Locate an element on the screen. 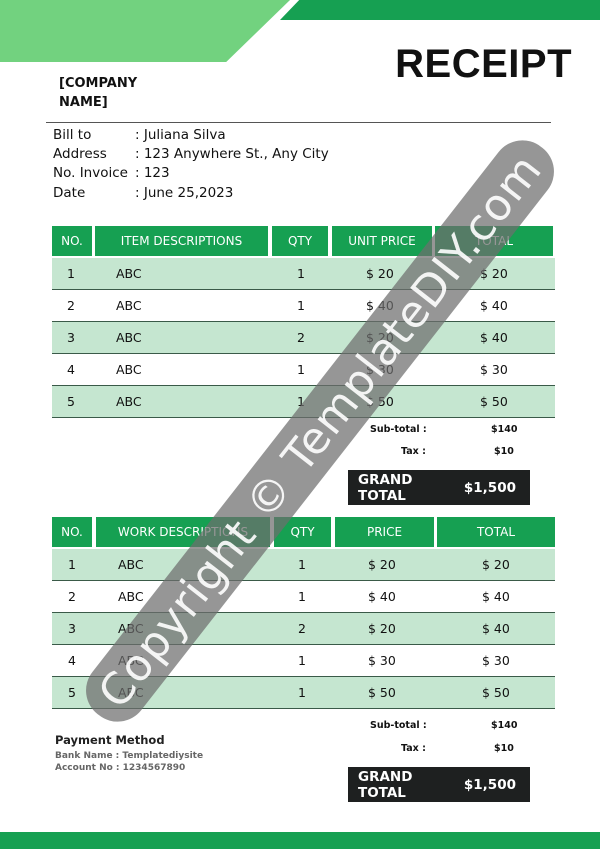 Image resolution: width=600 pixels, height=849 pixels. table-row: 1 ABC 1 $ 20 $ 20 is located at coordinates (303, 565).